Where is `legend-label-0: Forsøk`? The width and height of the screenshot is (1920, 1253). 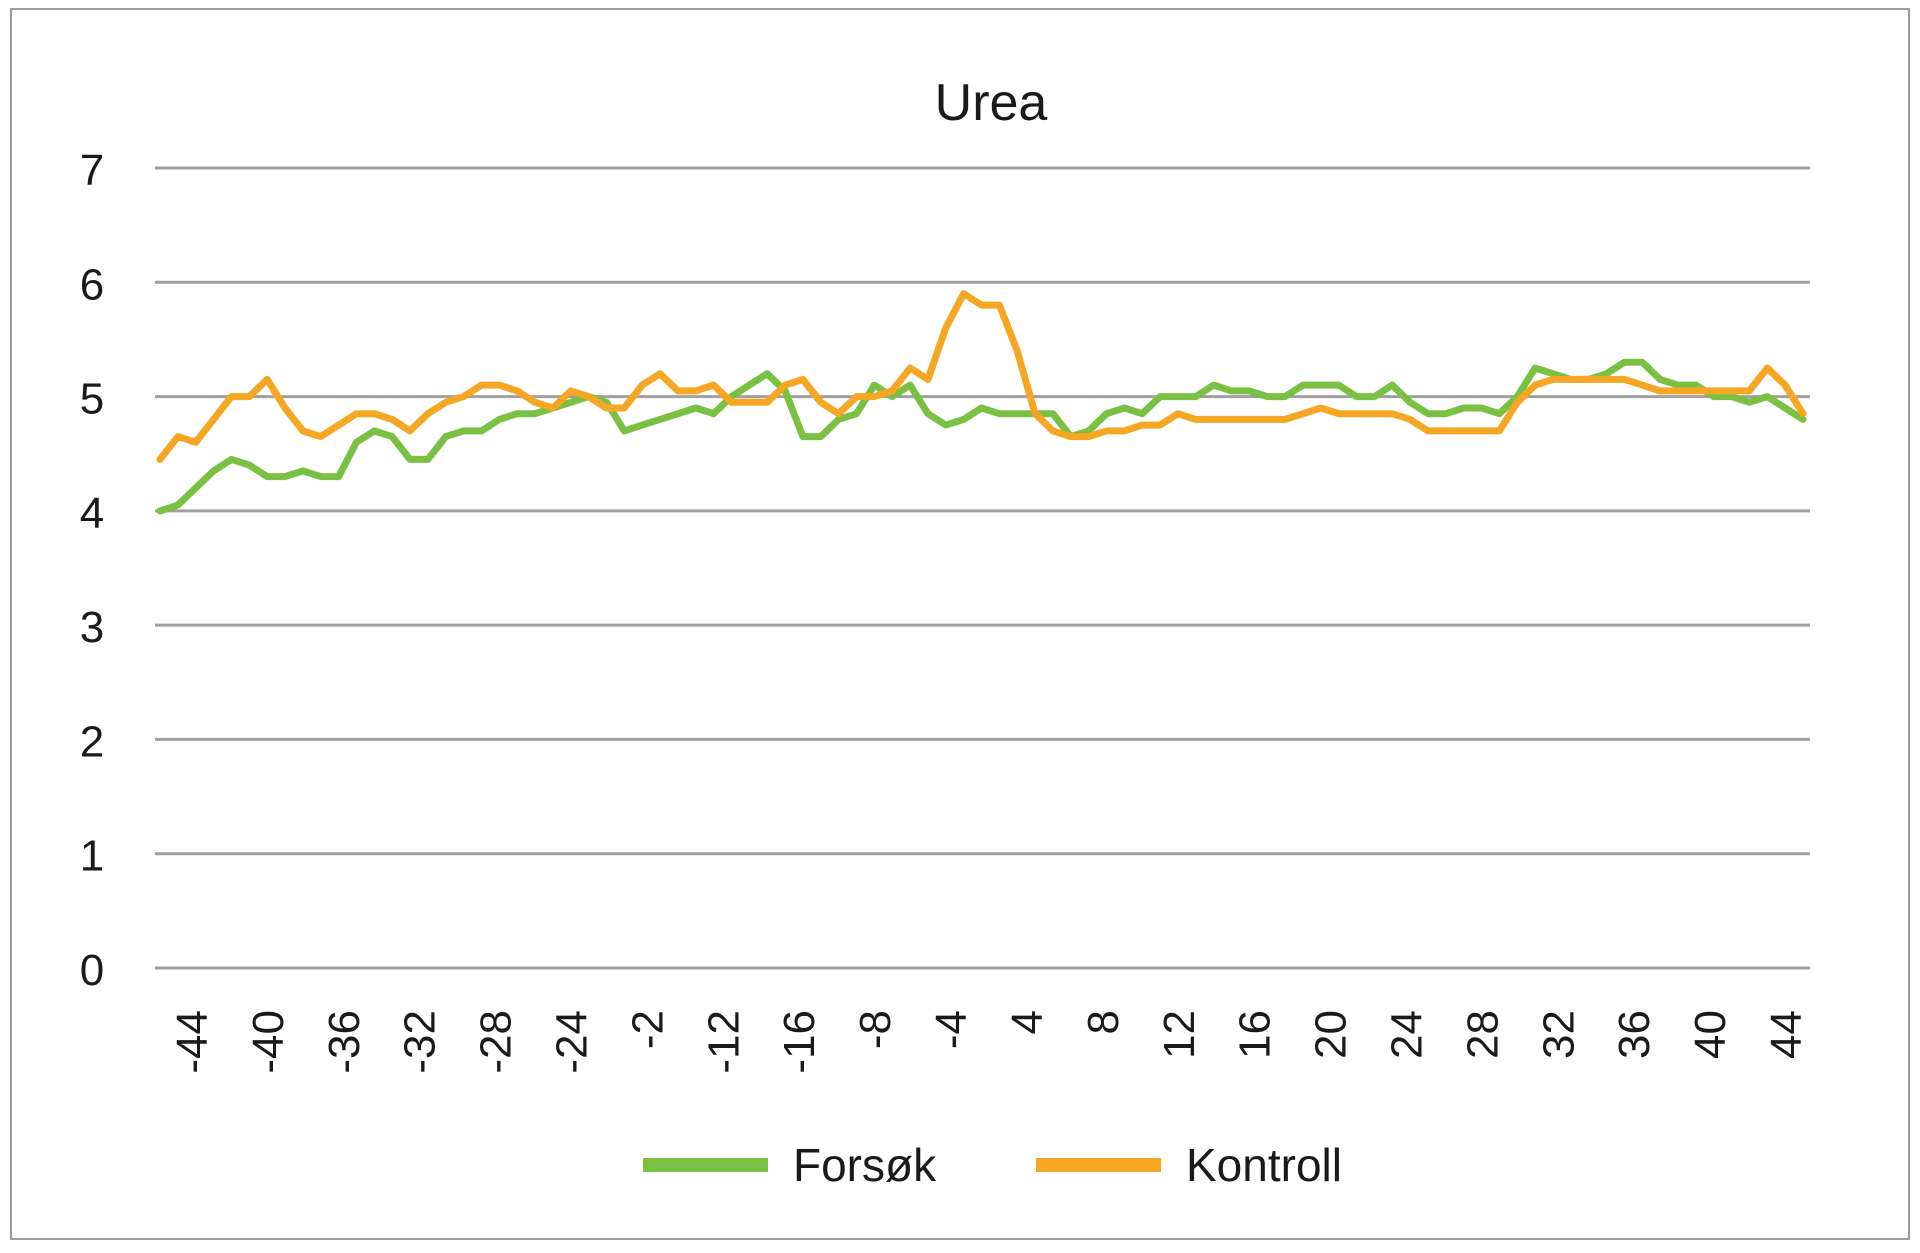
legend-label-0: Forsøk is located at coordinates (865, 1165).